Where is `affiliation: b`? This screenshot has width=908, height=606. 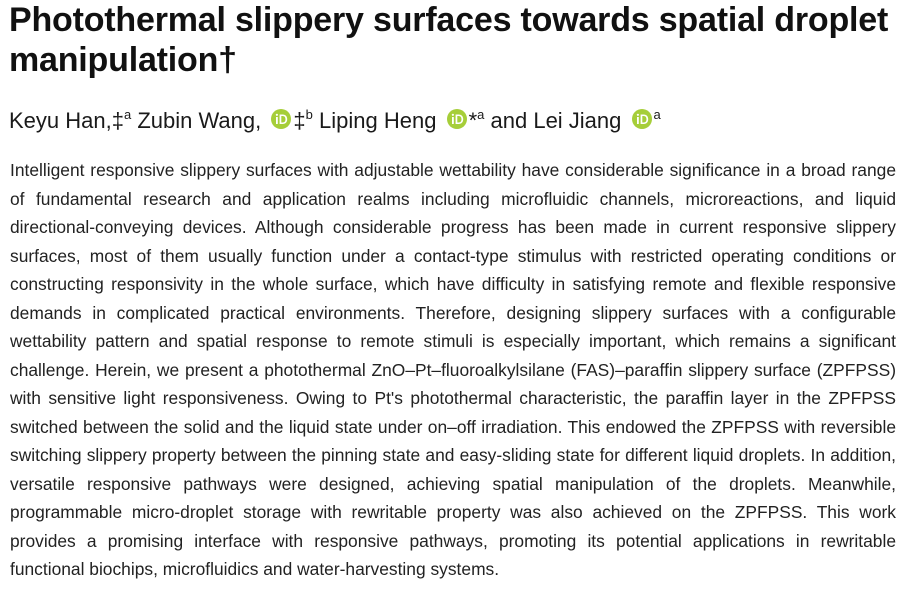 affiliation: b is located at coordinates (309, 114).